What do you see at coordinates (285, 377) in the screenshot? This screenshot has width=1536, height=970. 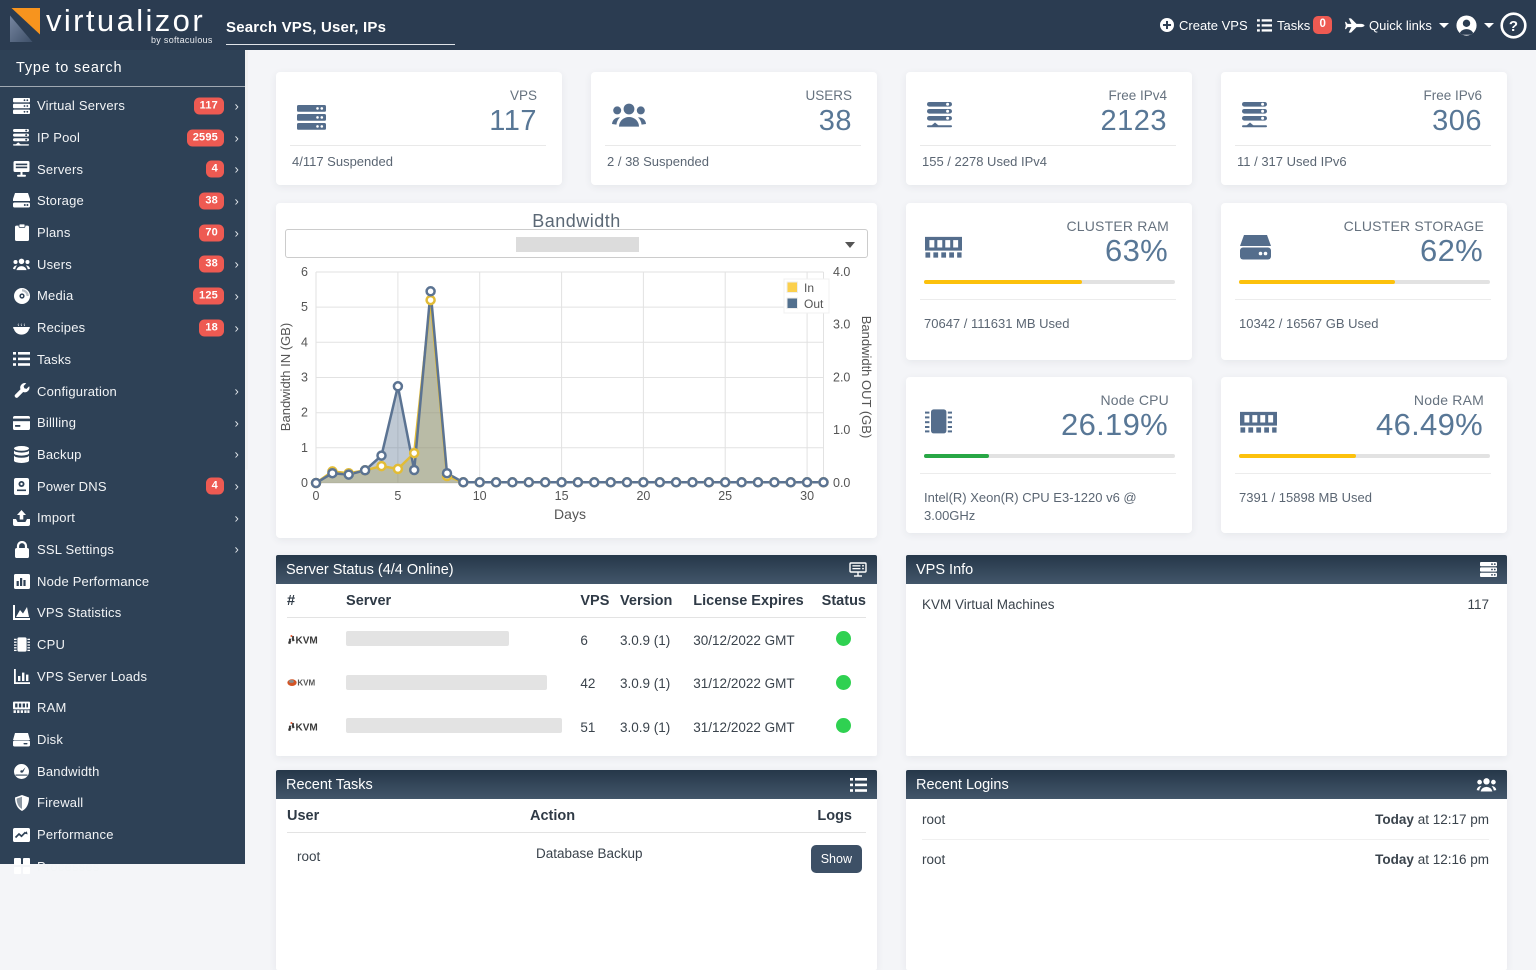 I see `svg-text: Bandwidth IN (GB)` at bounding box center [285, 377].